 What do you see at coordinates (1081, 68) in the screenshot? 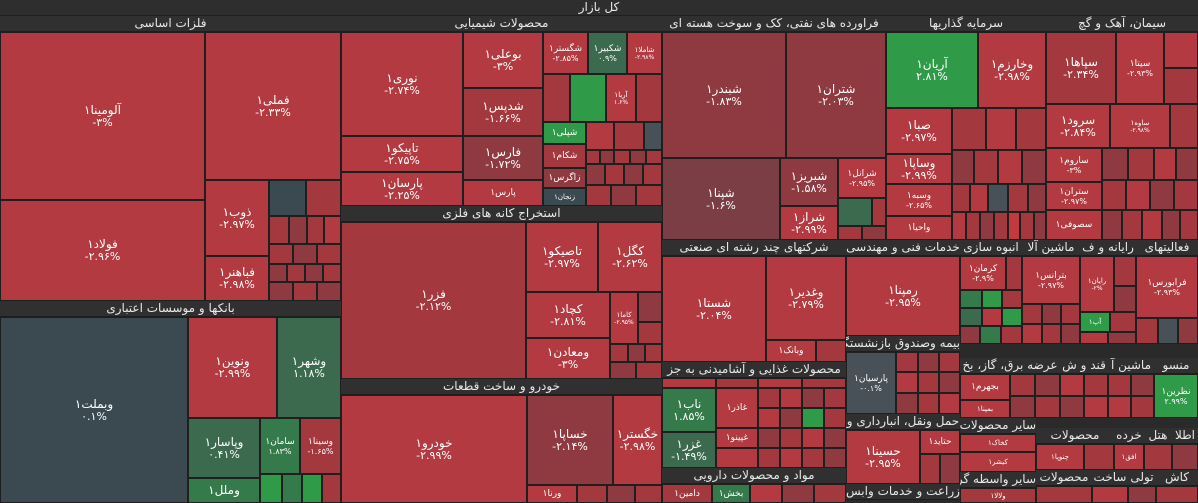
I see `tile-sepaha: سپاها۱ -۲.۳۴%` at bounding box center [1081, 68].